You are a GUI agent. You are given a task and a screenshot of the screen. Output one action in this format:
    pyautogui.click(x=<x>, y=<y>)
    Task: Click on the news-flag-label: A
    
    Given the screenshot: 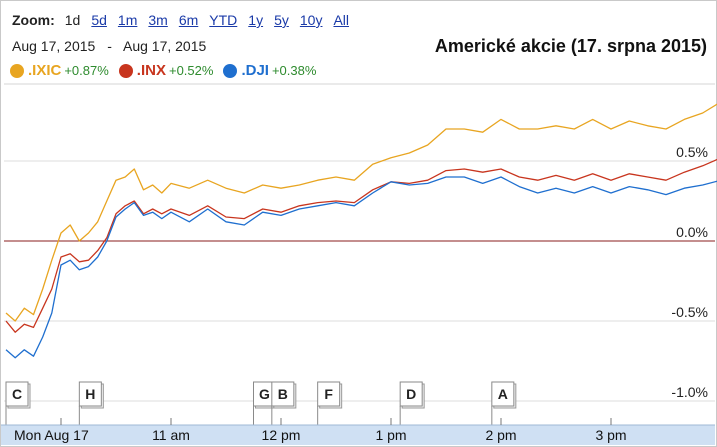 What is the action you would take?
    pyautogui.click(x=503, y=394)
    